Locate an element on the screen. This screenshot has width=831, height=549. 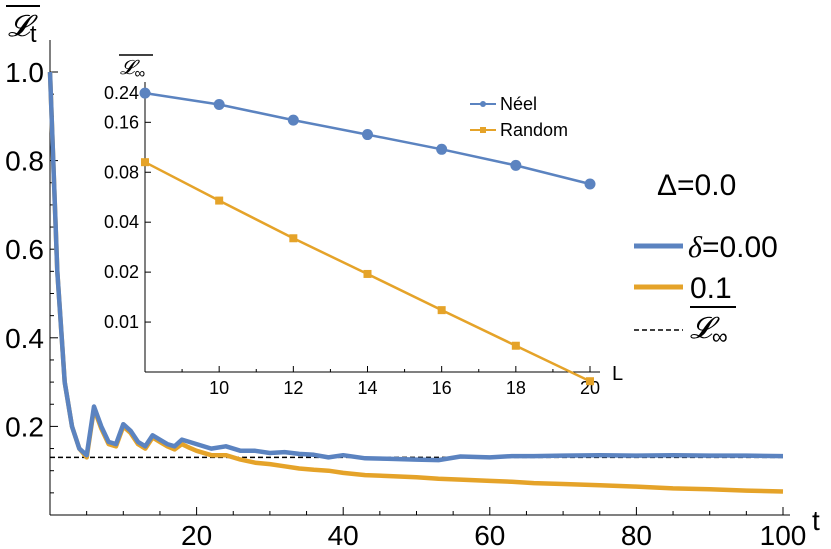
inset-xtick-label: 18 is located at coordinates (516, 388).